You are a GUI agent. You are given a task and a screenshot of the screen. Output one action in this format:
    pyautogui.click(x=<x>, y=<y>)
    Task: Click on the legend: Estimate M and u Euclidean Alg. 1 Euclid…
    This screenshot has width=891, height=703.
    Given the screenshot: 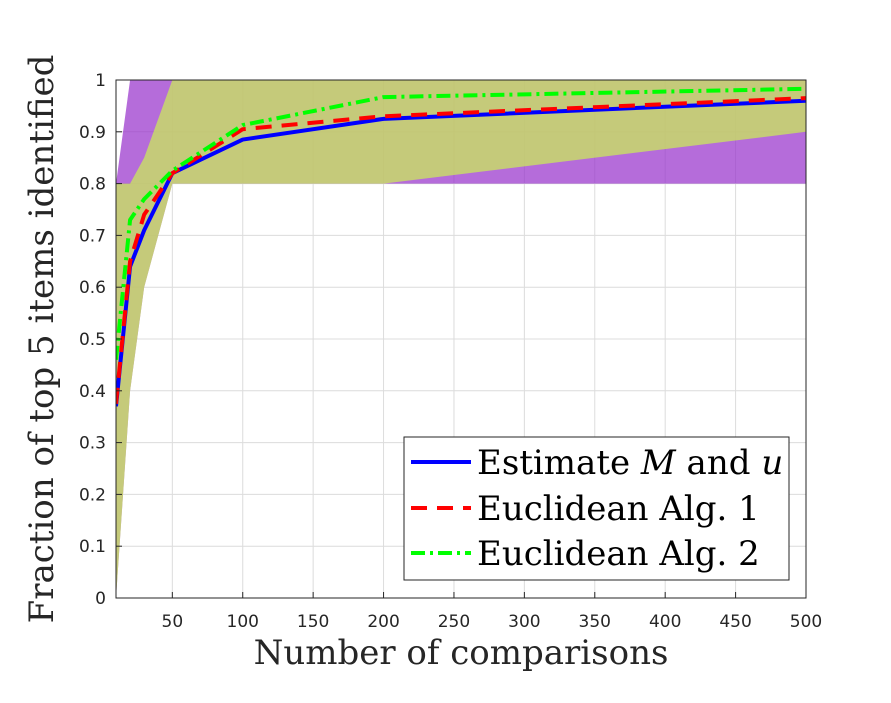 What is the action you would take?
    pyautogui.click(x=596, y=508)
    